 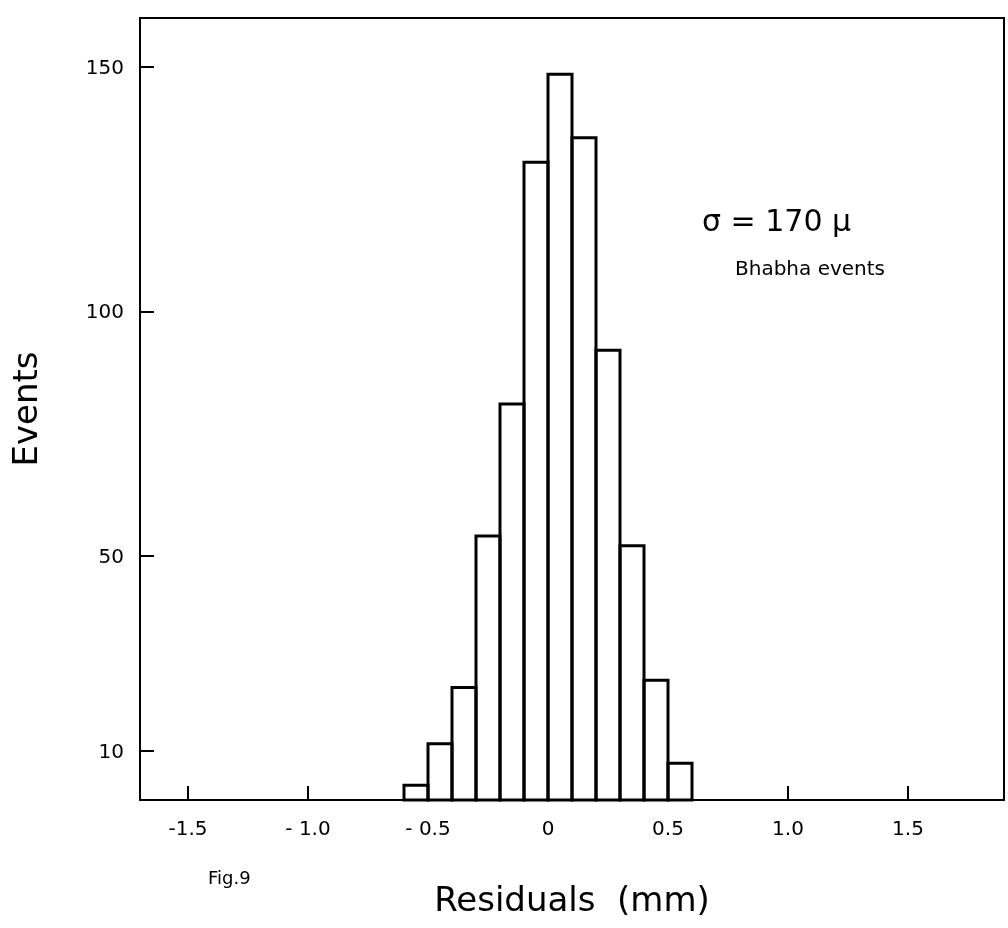 What do you see at coordinates (428, 828) in the screenshot?
I see `x-tick-label: - 0.5` at bounding box center [428, 828].